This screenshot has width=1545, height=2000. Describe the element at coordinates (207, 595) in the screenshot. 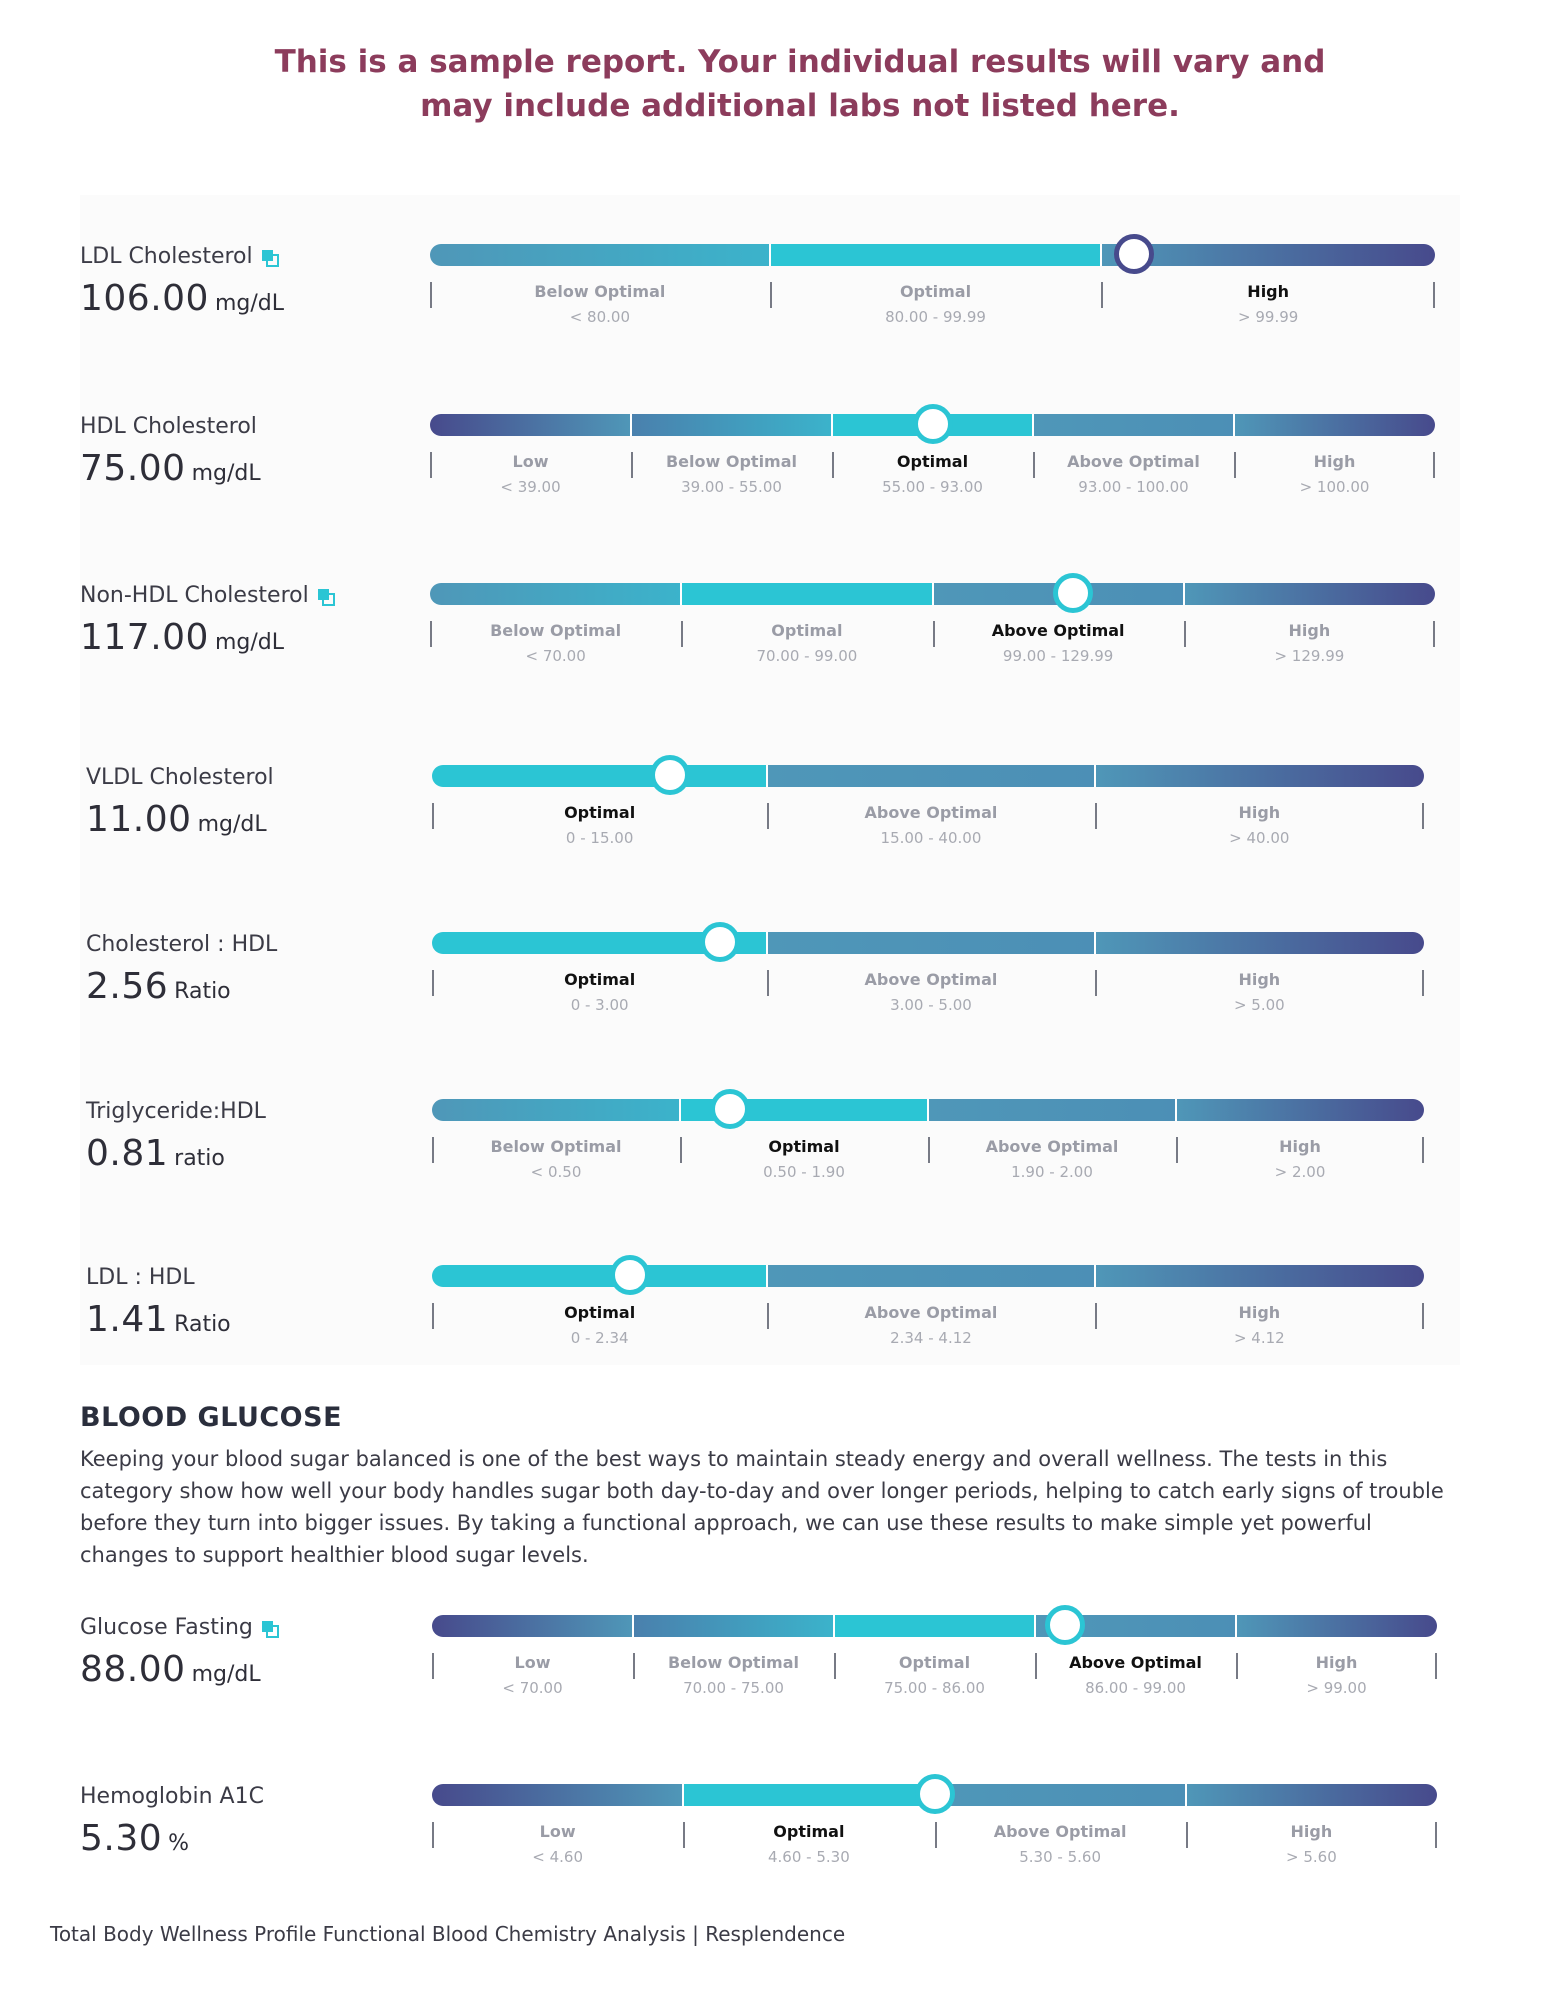

I see `marker-name: Non-HDL Cholesterol` at that location.